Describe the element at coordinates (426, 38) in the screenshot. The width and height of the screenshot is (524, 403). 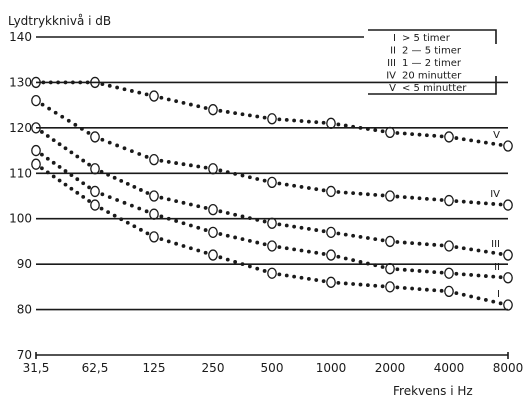
I see `legend-text: > 5 timer` at that location.